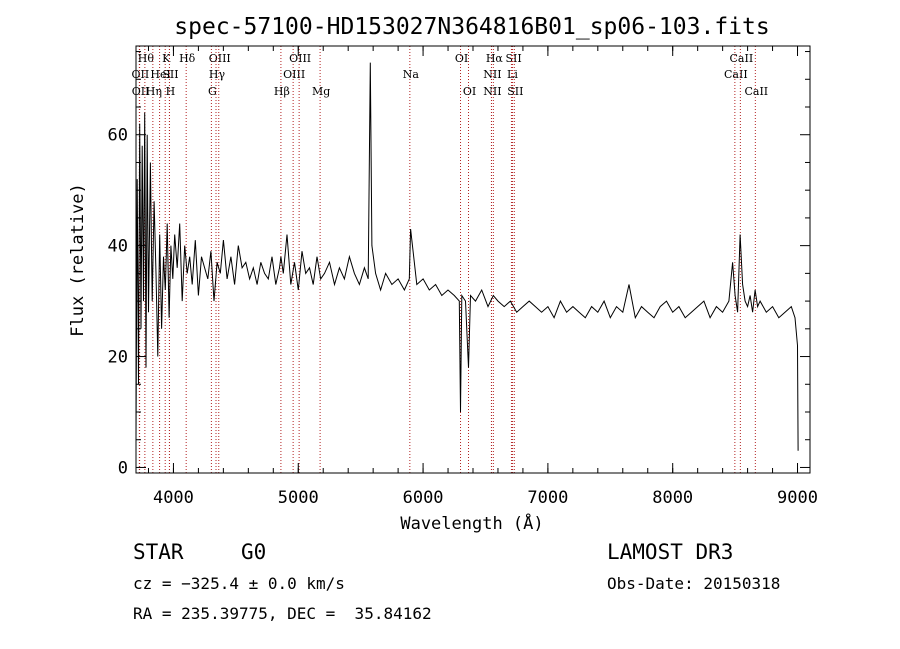 The image size is (900, 649). Describe the element at coordinates (461, 58) in the screenshot. I see `line-marker-label-17: OI` at that location.